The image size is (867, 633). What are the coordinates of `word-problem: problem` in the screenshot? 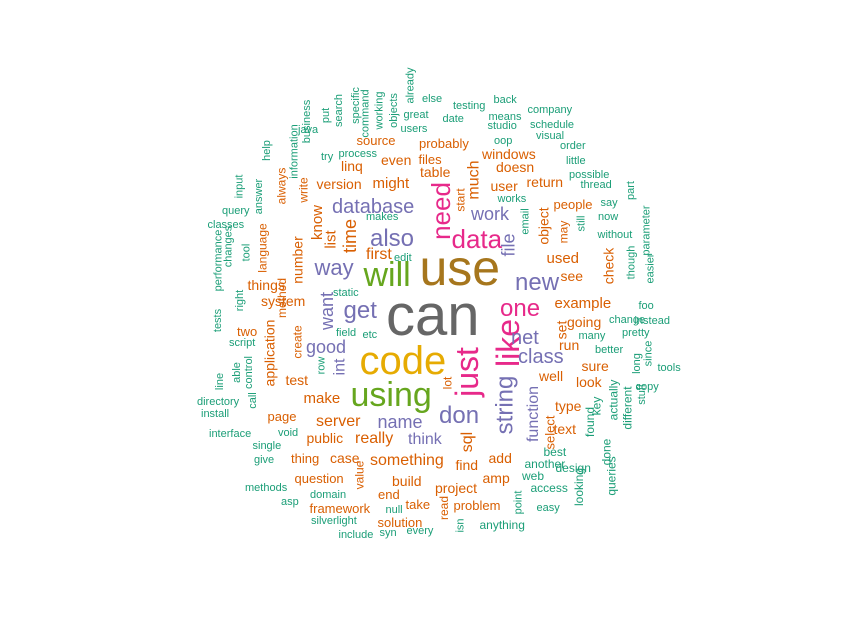 It's located at (477, 505).